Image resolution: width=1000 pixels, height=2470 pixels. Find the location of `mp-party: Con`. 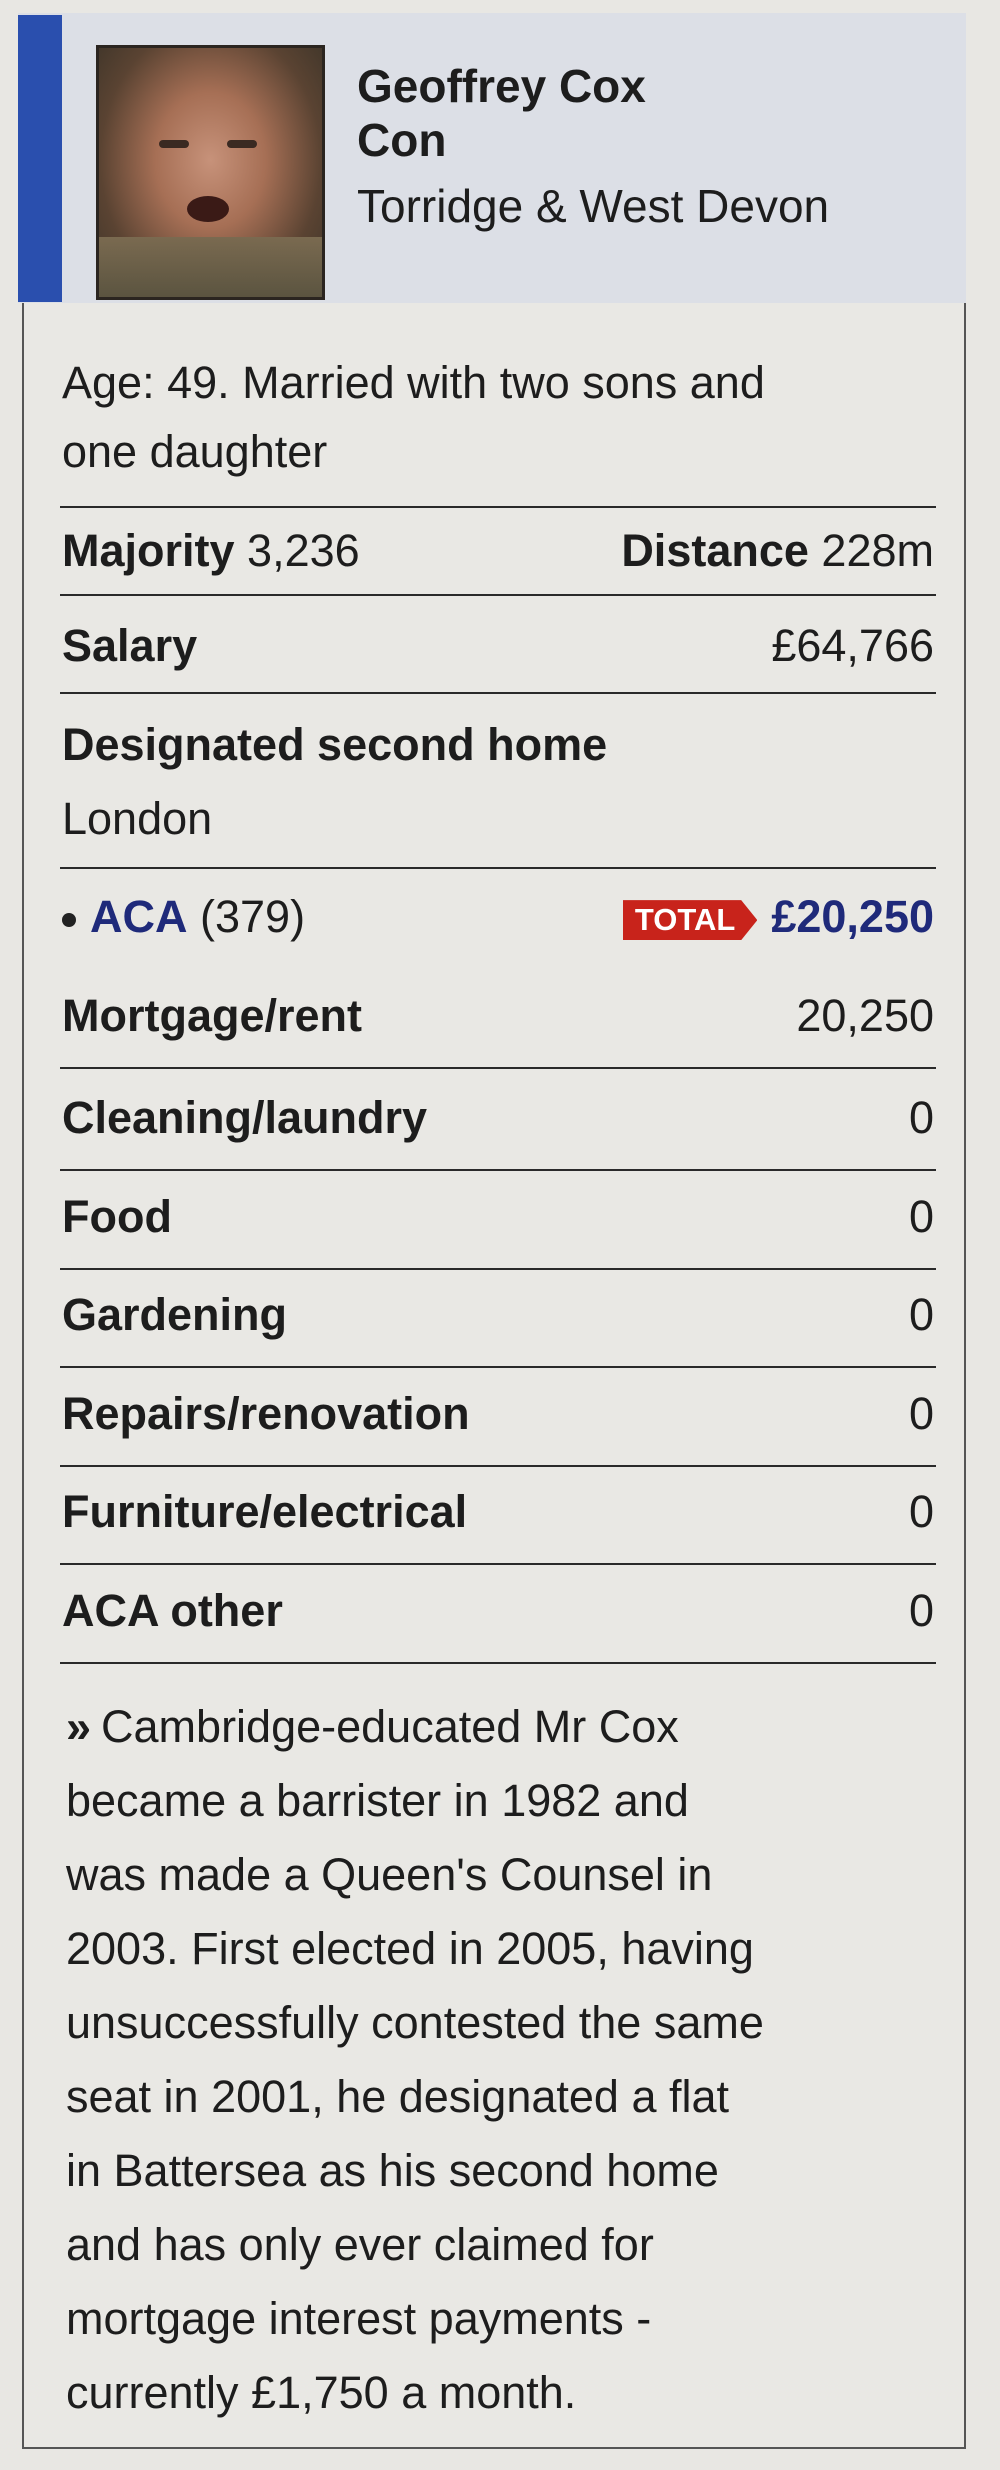

mp-party: Con is located at coordinates (402, 140).